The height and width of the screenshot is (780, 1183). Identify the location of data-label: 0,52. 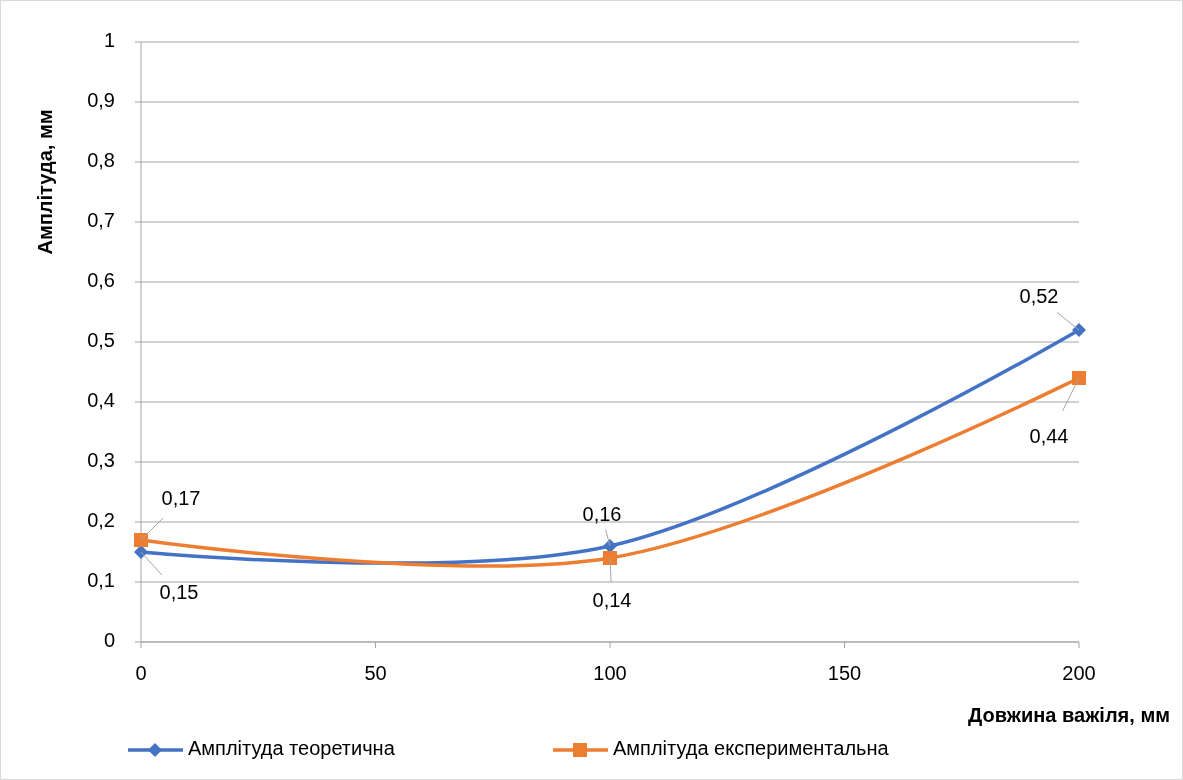
(1039, 296).